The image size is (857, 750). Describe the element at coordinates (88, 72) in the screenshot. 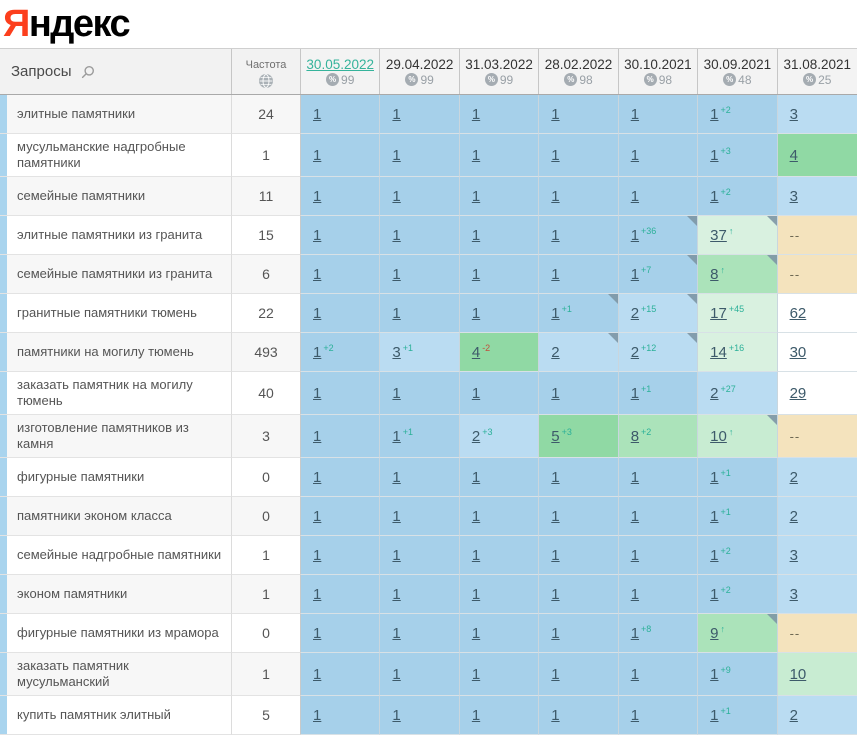

I see `search-icon` at that location.